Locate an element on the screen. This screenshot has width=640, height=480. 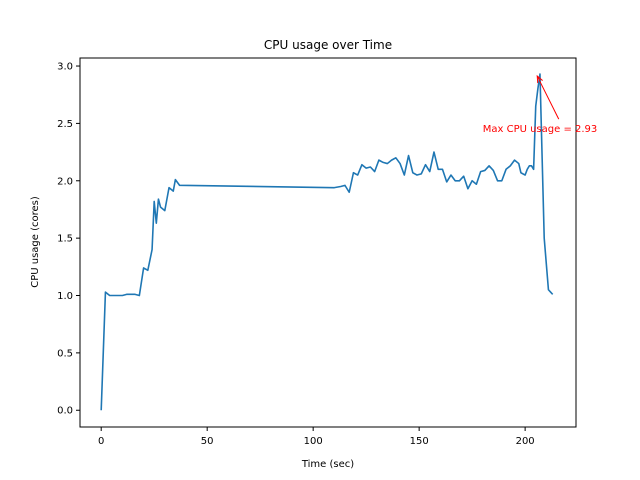
y-tick-label: 3.0 is located at coordinates (65, 67).